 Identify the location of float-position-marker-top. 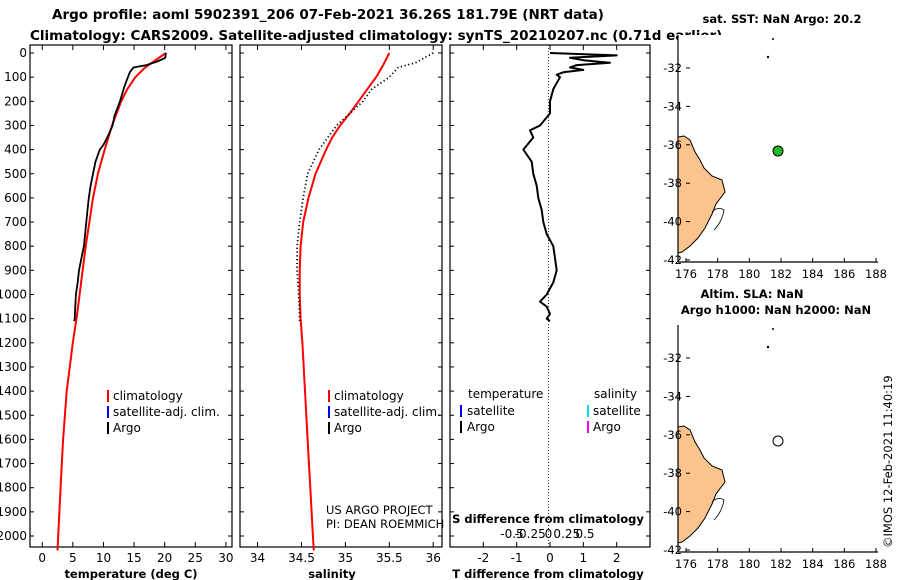
(778, 151).